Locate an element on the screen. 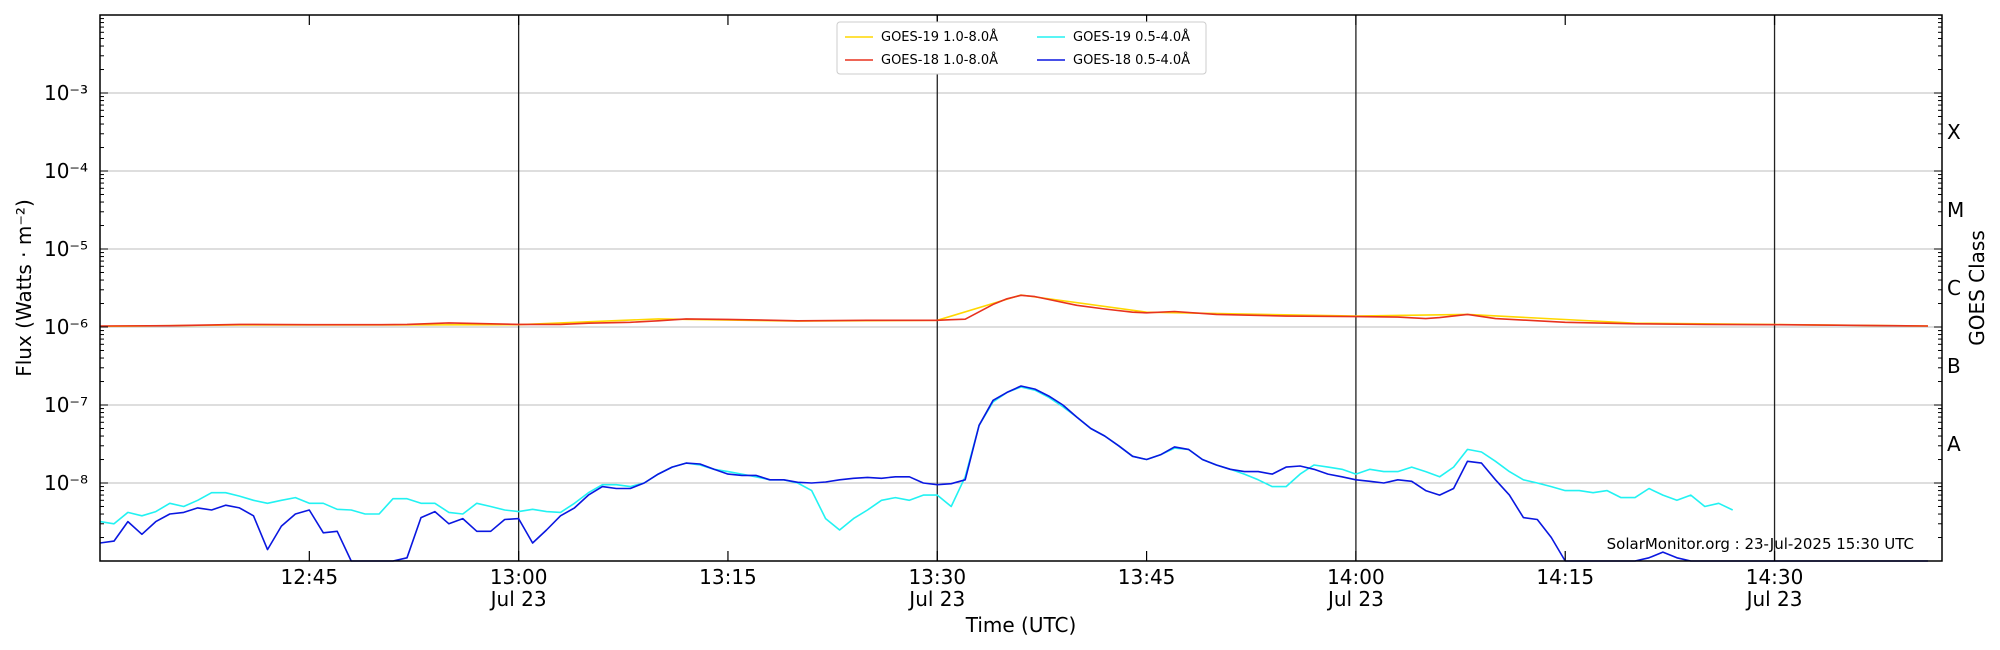  x-tick-label: 13:45 is located at coordinates (1147, 577).